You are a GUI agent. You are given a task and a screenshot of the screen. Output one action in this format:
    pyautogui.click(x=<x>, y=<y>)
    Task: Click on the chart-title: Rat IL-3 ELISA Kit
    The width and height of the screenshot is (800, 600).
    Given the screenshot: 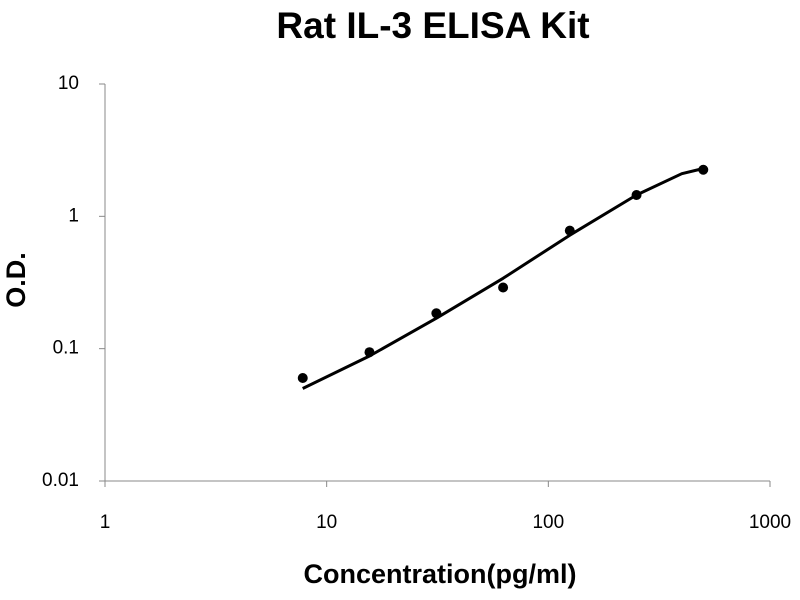 What is the action you would take?
    pyautogui.click(x=432, y=25)
    